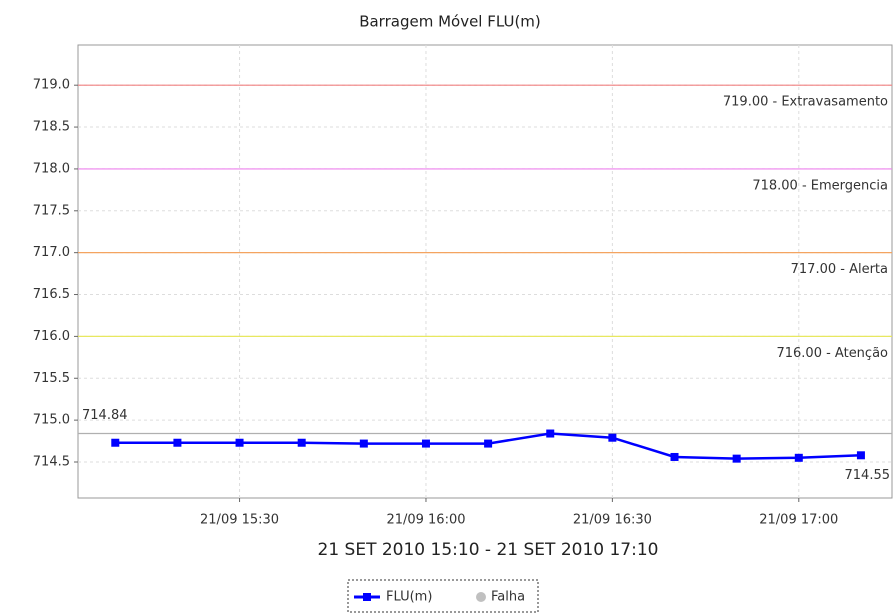 The width and height of the screenshot is (893, 616). What do you see at coordinates (51, 210) in the screenshot?
I see `y-tick-label: 717.5` at bounding box center [51, 210].